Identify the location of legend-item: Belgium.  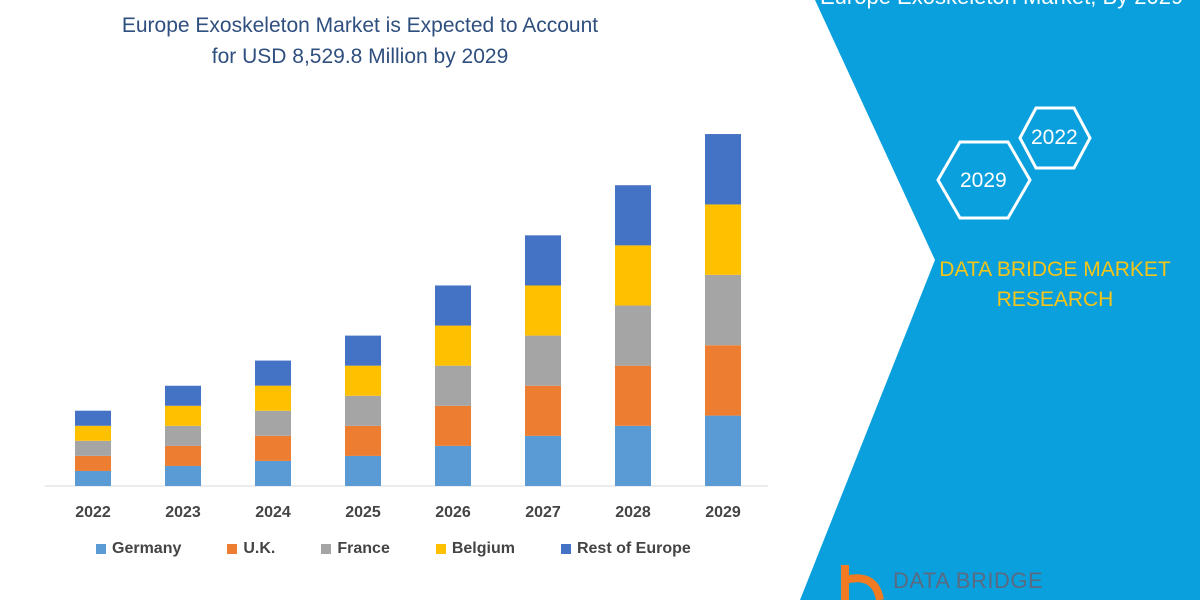
(475, 549).